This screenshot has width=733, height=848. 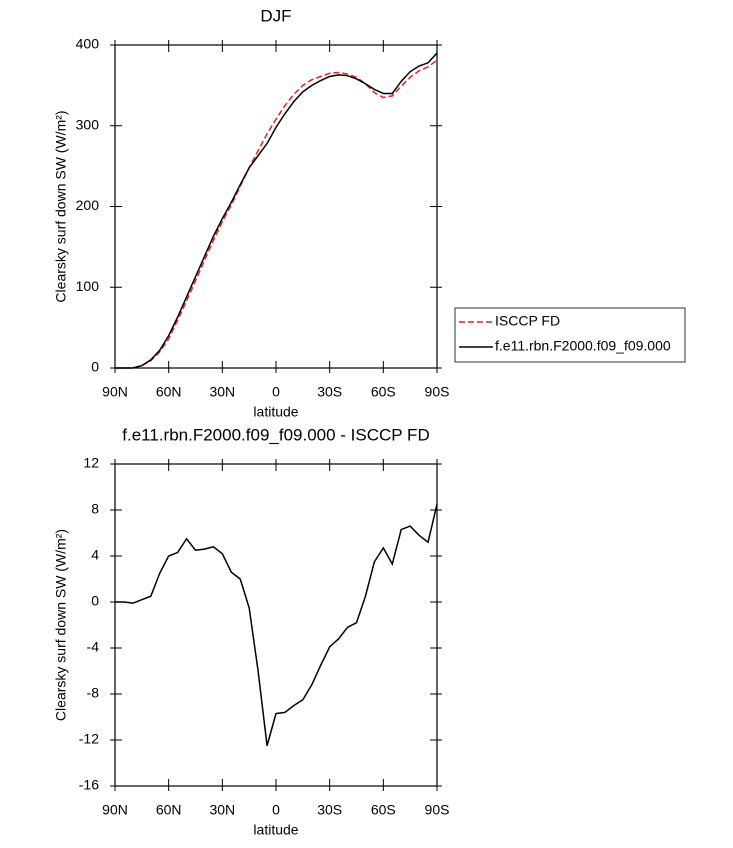 I want to click on y-tick-label: -4, so click(x=93, y=647).